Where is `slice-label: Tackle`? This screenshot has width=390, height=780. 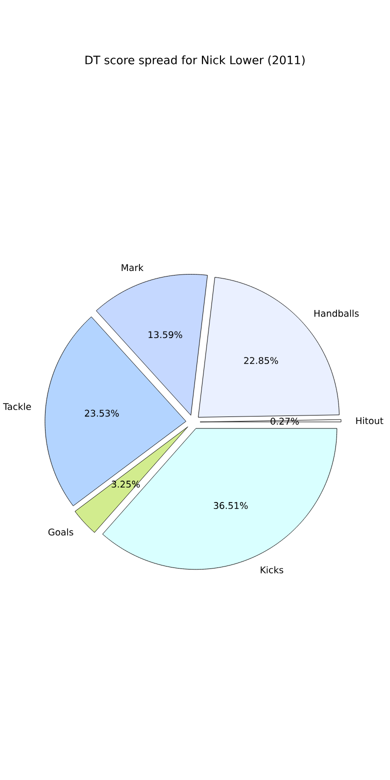 slice-label: Tackle is located at coordinates (17, 406).